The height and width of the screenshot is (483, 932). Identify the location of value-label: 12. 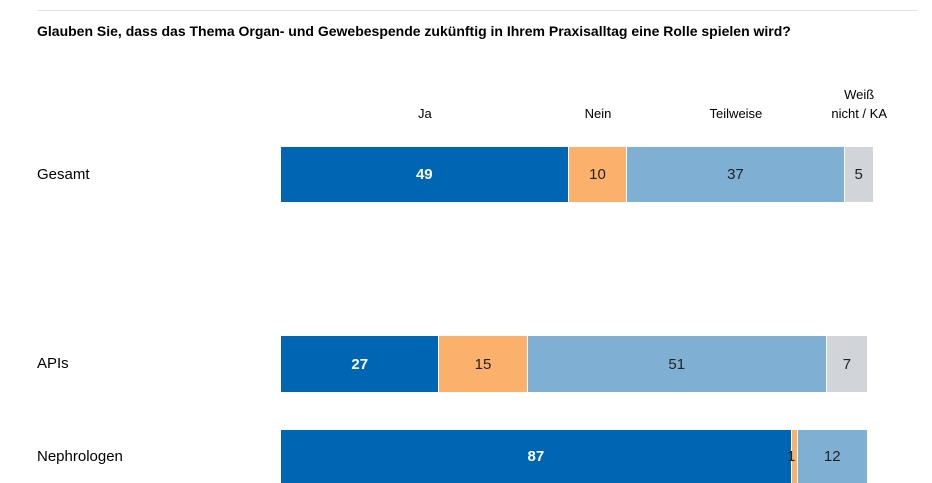
(832, 456).